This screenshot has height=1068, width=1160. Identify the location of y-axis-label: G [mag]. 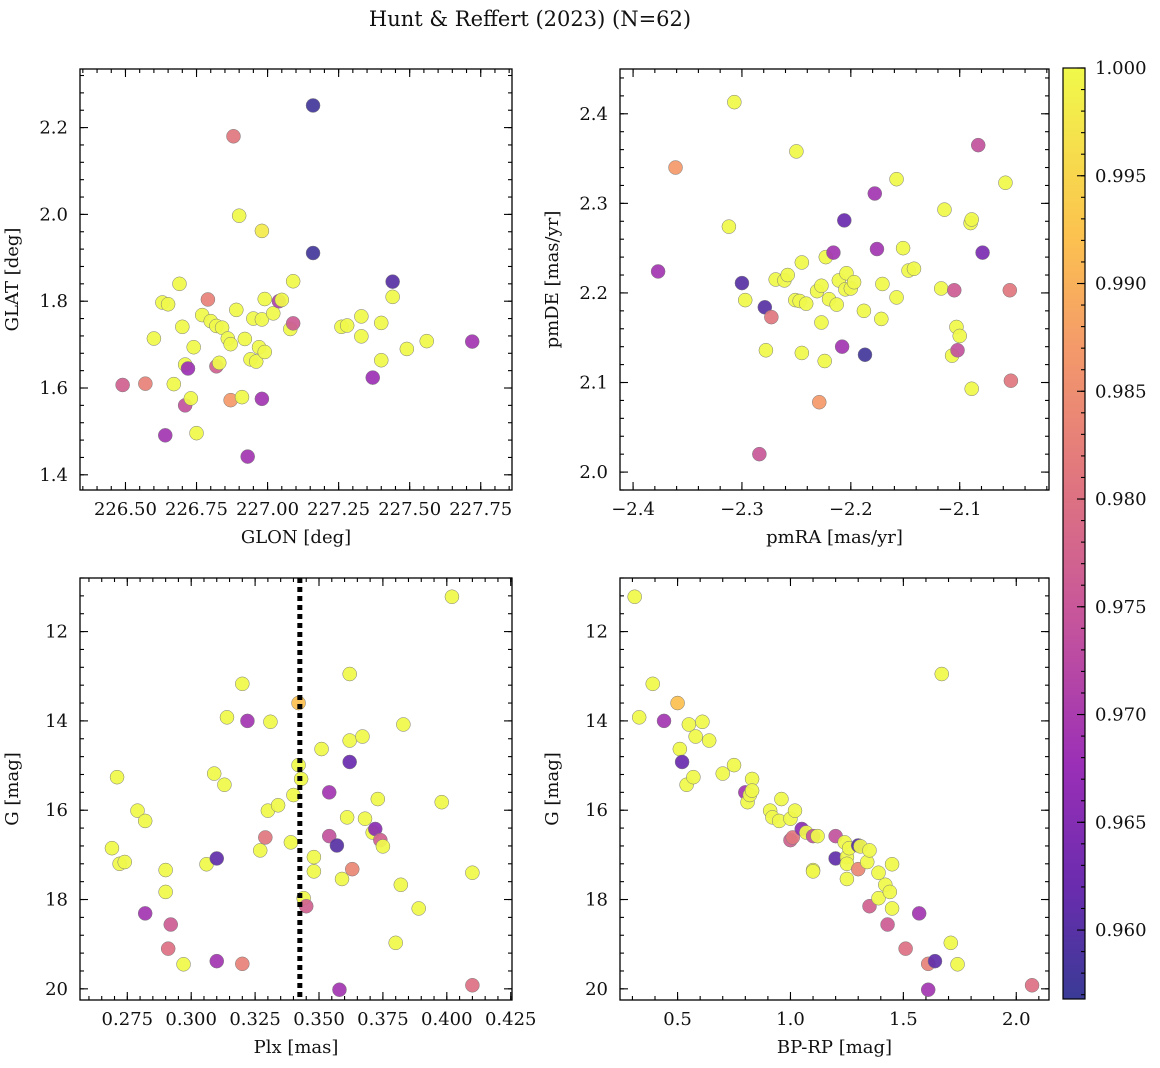
(552, 788).